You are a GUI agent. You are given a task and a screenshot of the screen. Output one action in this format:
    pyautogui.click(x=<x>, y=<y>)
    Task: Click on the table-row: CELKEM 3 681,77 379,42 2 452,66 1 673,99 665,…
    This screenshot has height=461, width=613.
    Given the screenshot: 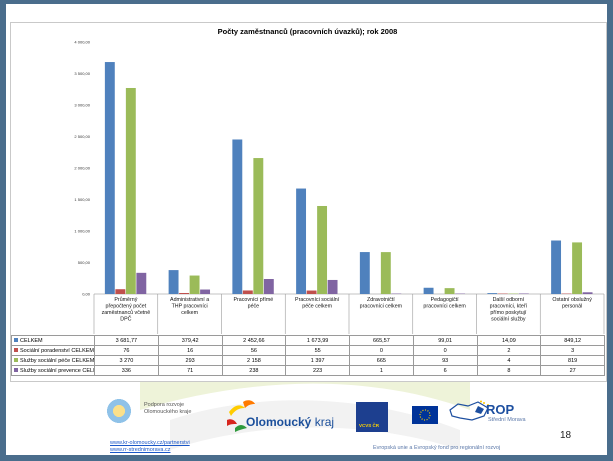 What is the action you would take?
    pyautogui.click(x=308, y=340)
    